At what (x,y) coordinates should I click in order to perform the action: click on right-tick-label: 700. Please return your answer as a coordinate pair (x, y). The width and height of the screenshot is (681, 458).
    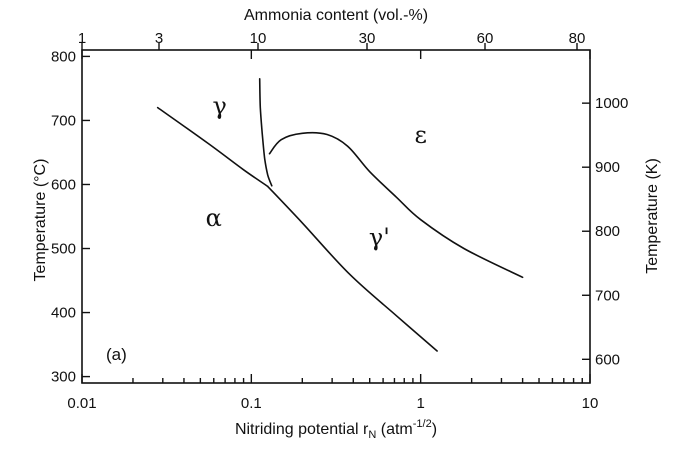
    Looking at the image, I should click on (607, 295).